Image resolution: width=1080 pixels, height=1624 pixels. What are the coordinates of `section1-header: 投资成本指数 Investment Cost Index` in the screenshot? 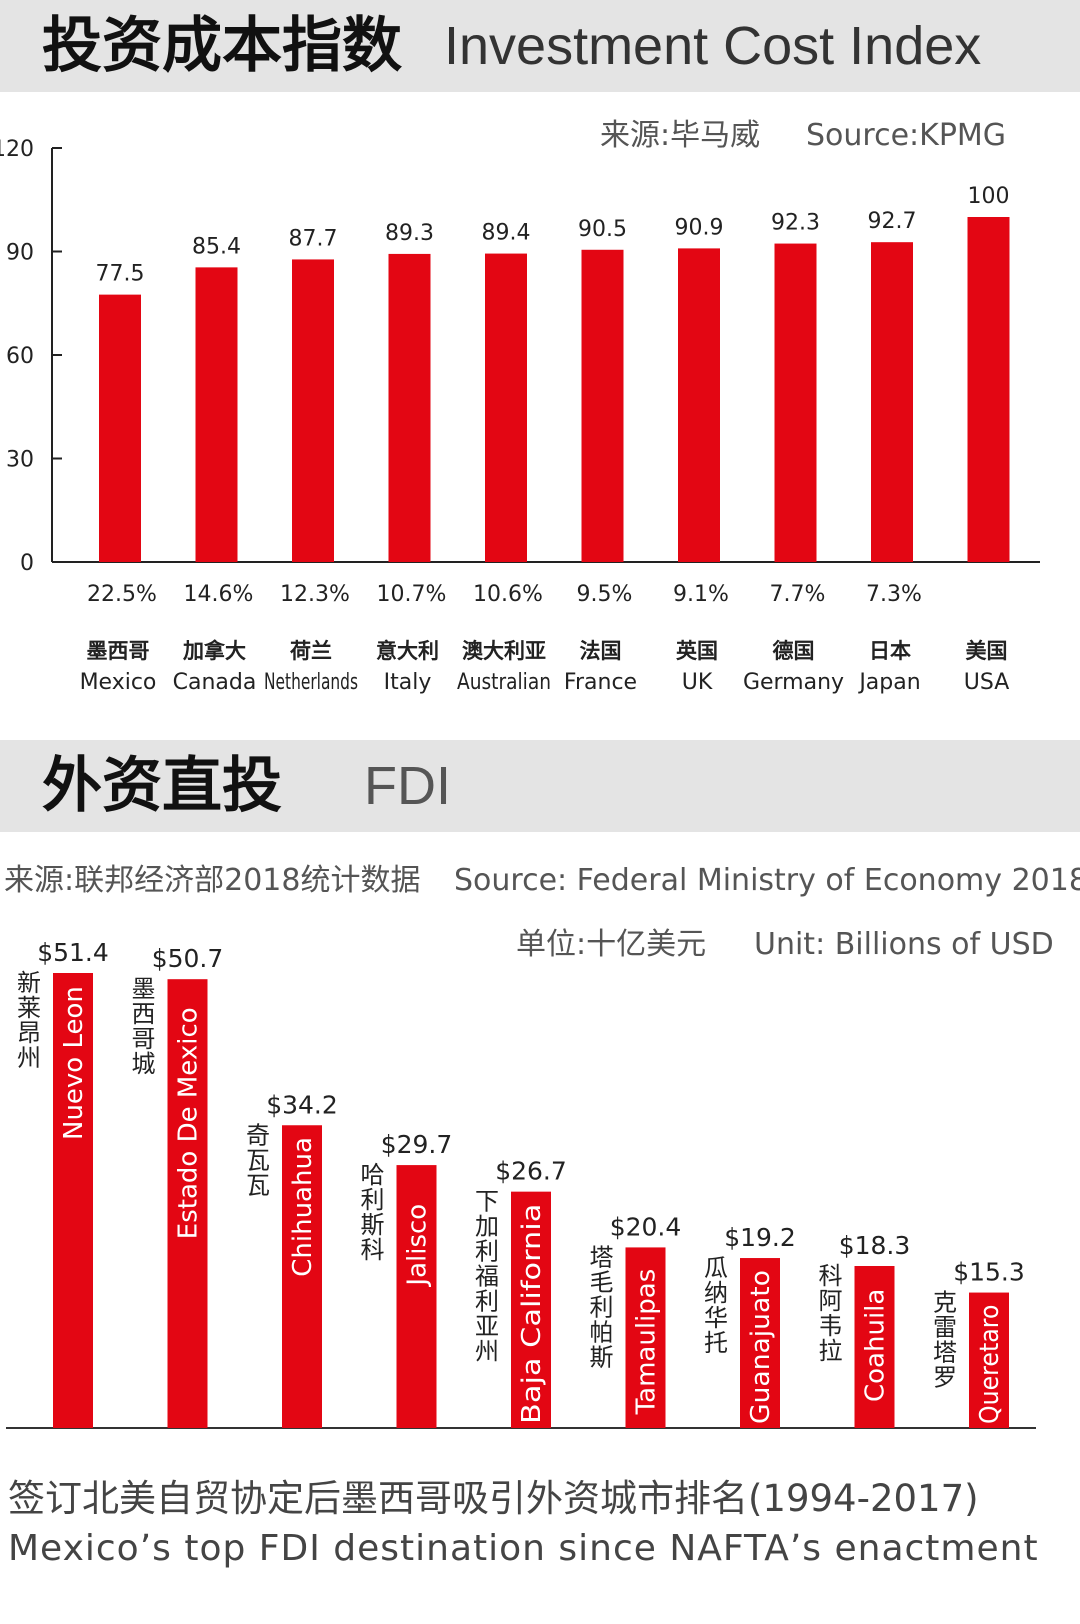 It's located at (540, 46).